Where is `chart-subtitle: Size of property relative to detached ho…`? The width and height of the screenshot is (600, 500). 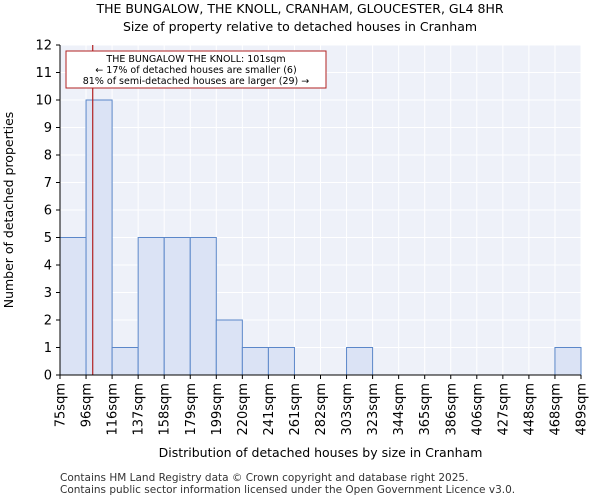
chart-subtitle: Size of property relative to detached ho… is located at coordinates (300, 26).